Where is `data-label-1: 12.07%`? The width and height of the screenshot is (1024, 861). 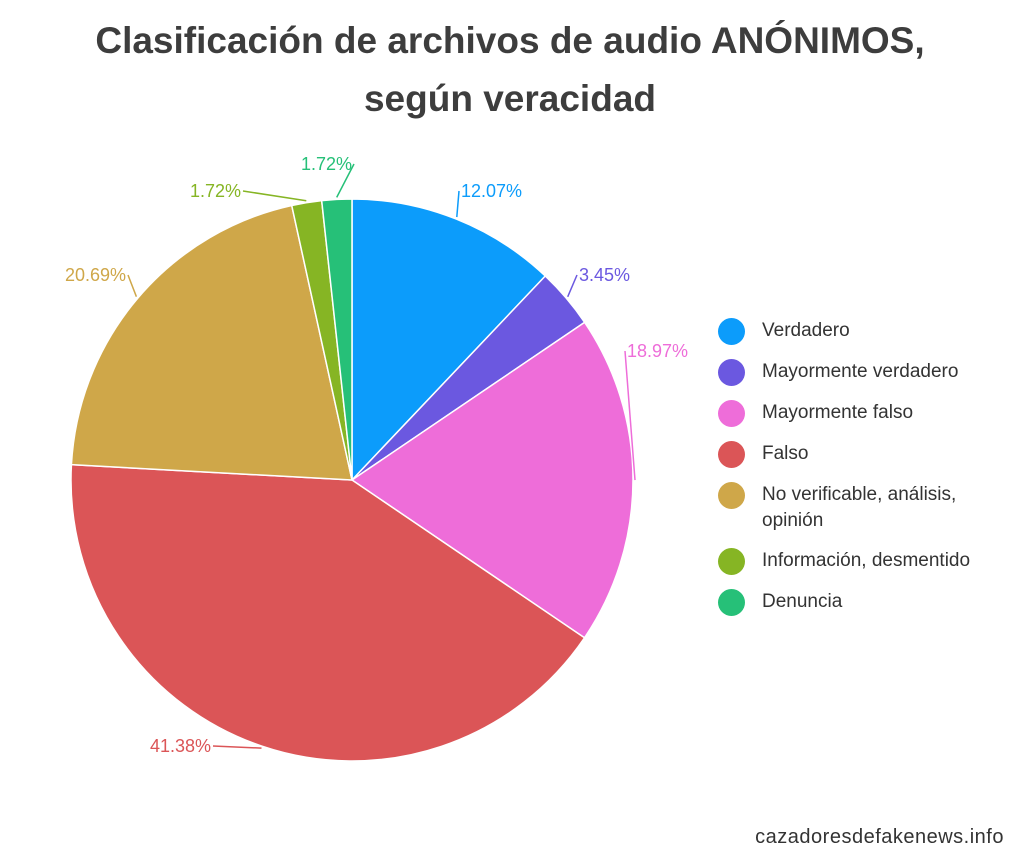
data-label-1: 12.07% is located at coordinates (491, 191).